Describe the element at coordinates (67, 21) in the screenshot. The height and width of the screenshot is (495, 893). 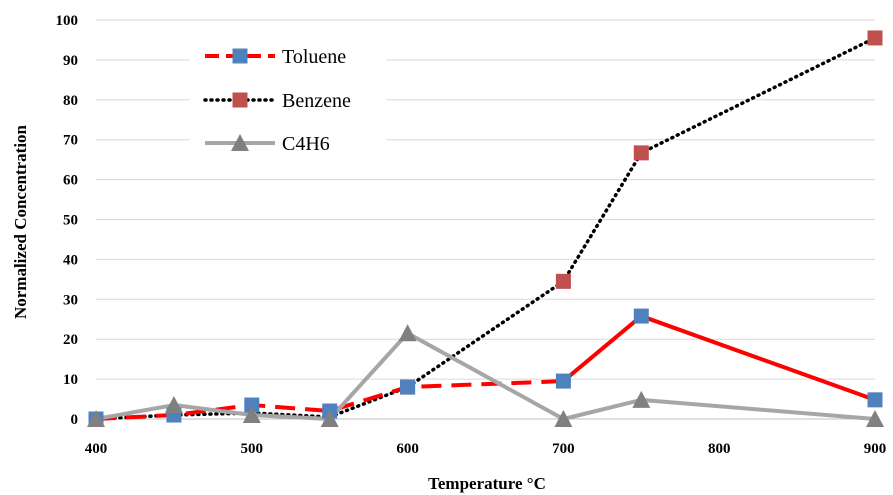
I see `y-tick-label-100: 100` at that location.